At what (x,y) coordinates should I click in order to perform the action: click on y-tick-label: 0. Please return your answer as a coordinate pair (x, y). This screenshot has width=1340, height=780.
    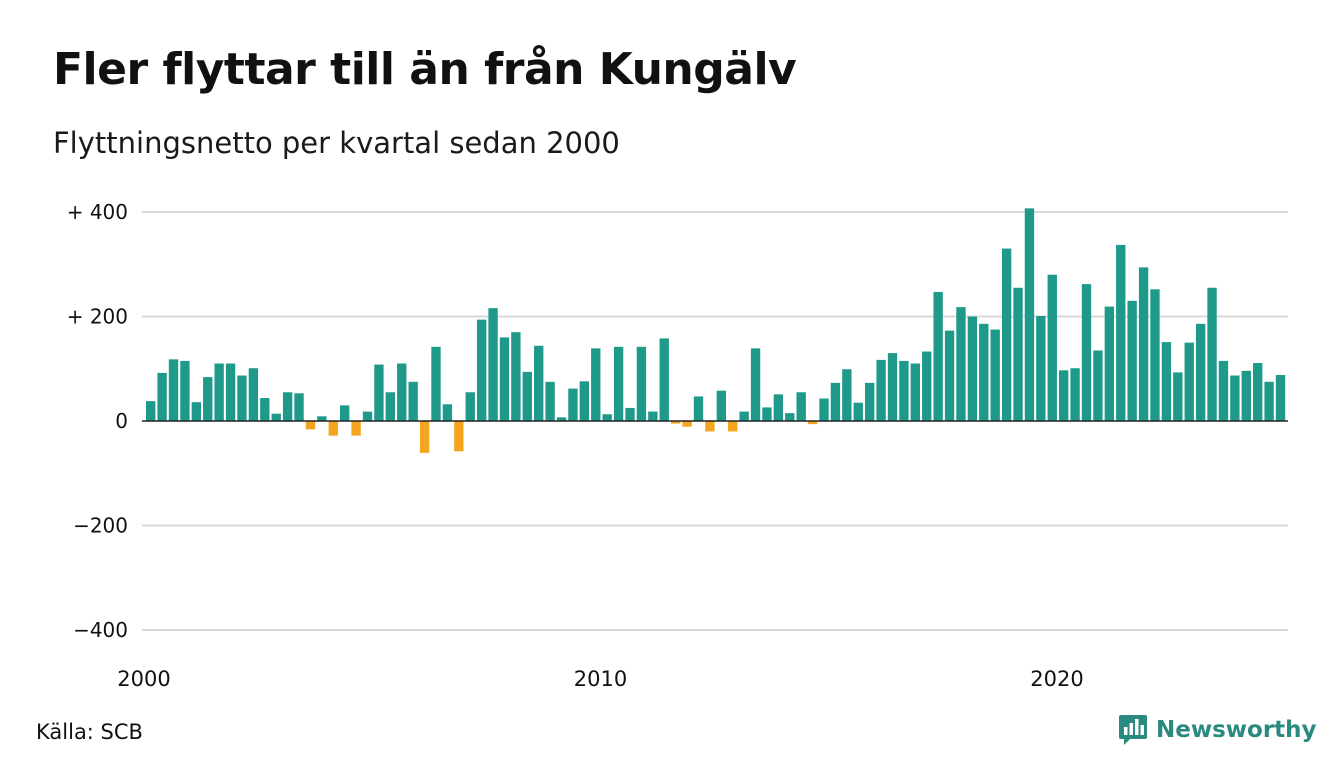
    Looking at the image, I should click on (121, 421).